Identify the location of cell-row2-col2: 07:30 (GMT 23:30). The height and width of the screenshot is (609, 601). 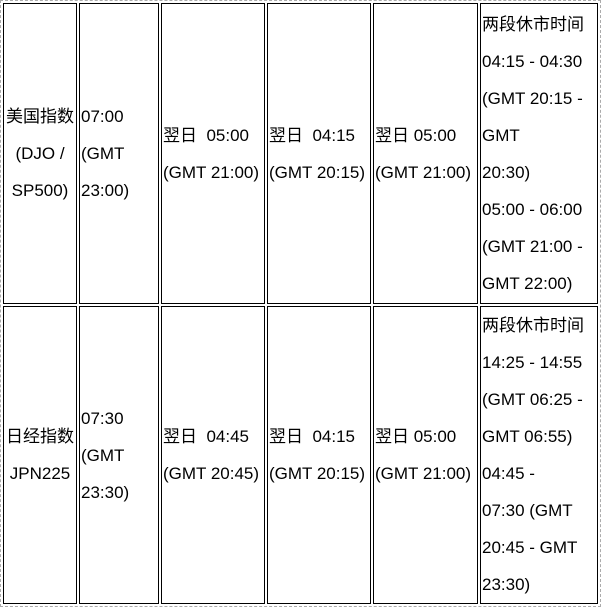
(119, 455).